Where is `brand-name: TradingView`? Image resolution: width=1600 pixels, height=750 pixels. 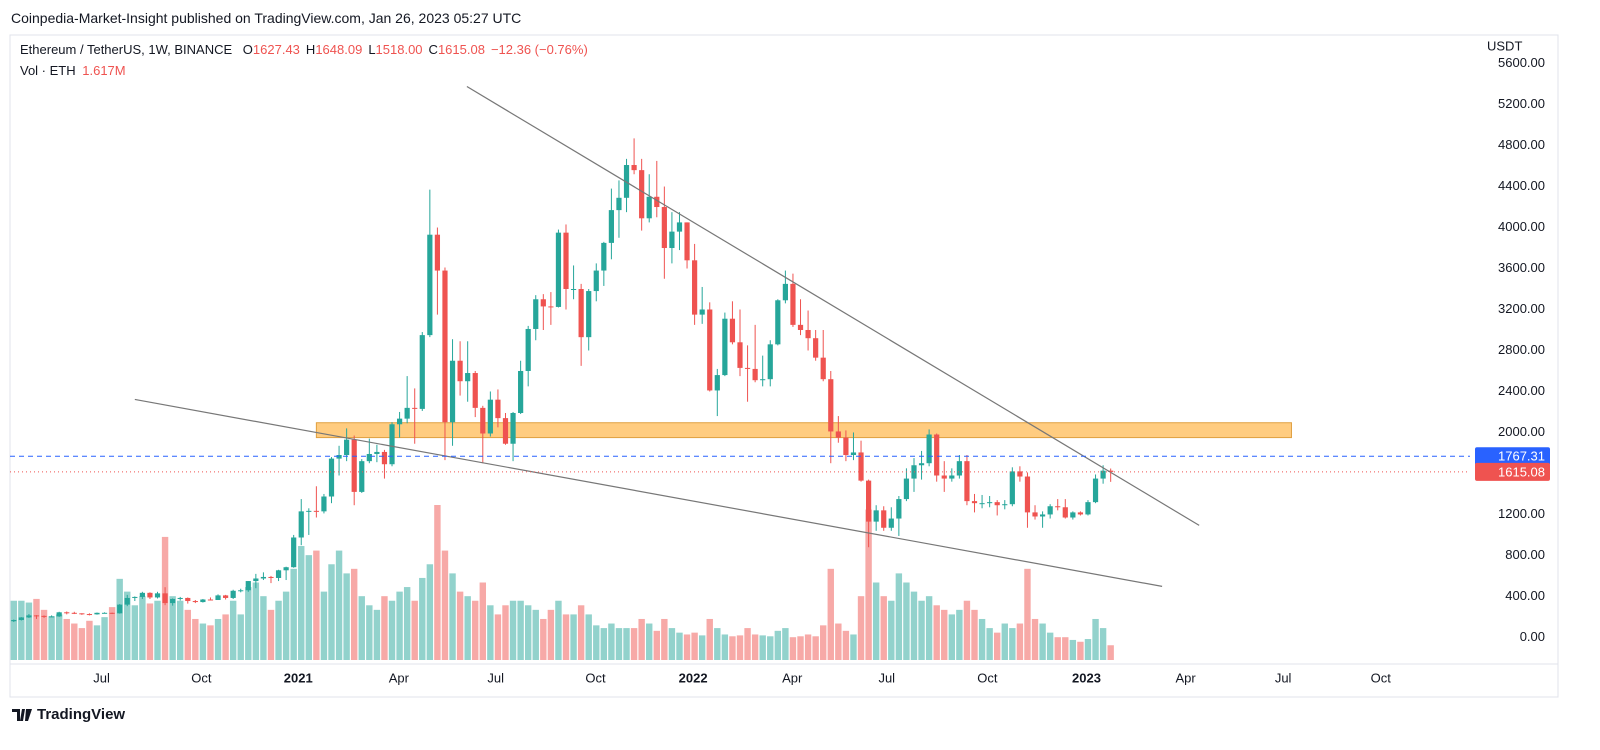
brand-name: TradingView is located at coordinates (81, 714).